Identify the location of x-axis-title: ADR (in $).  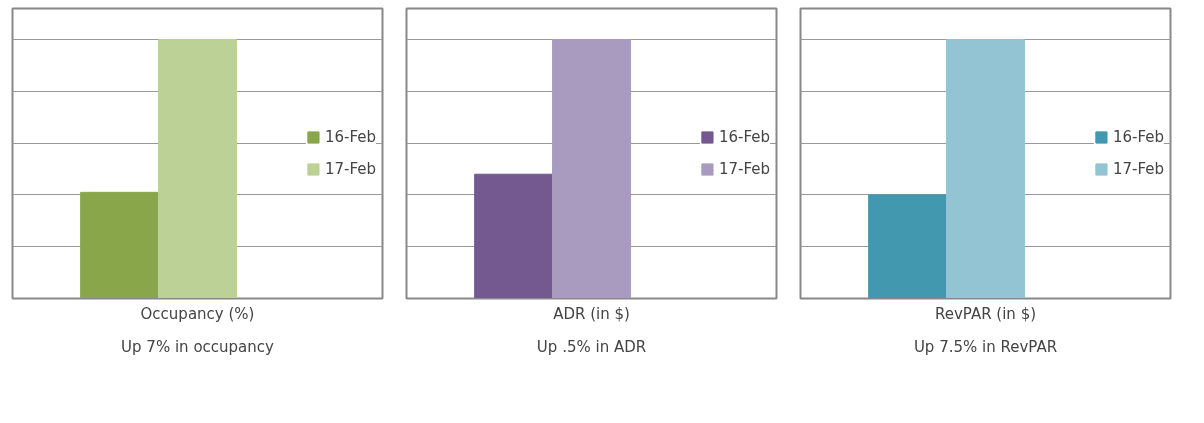
(591, 313).